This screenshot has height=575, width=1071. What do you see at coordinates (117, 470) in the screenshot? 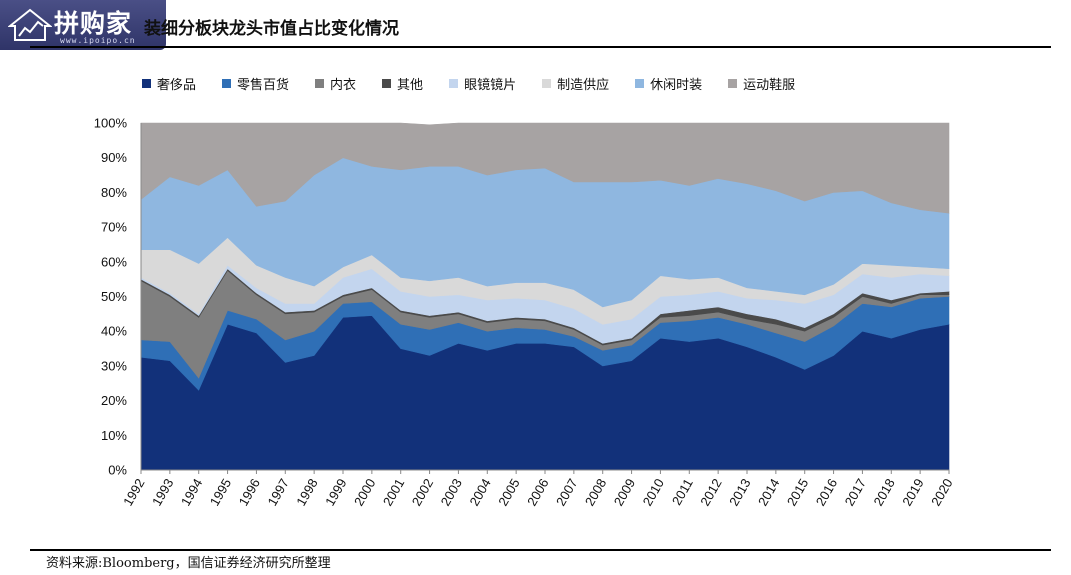
I see `y-tick-label: 0%` at bounding box center [117, 470].